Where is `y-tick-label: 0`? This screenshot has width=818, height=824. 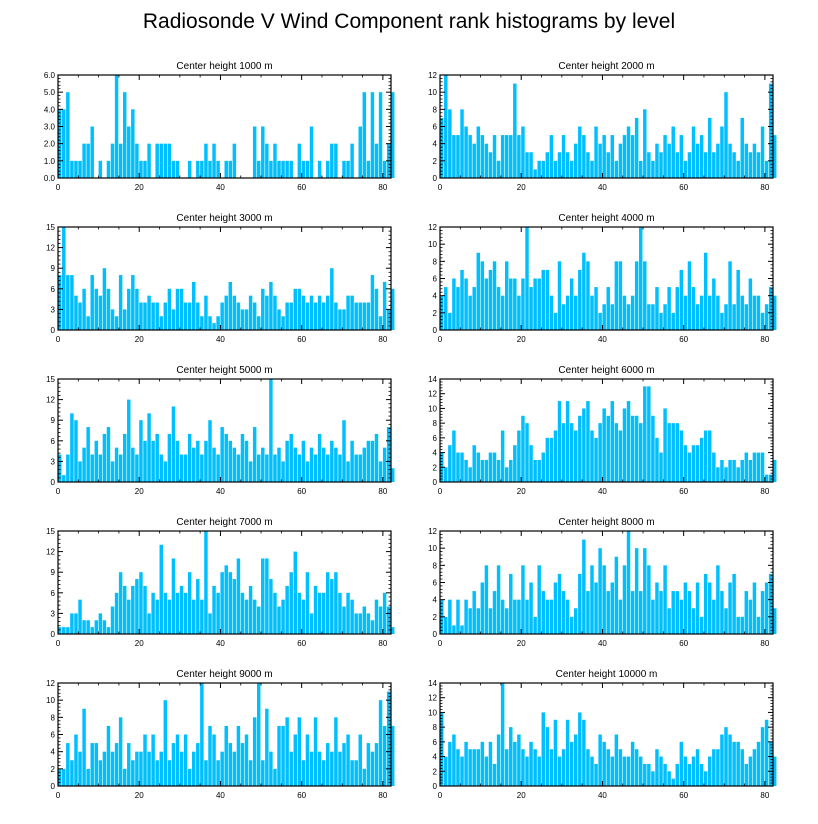
y-tick-label: 0 is located at coordinates (53, 786).